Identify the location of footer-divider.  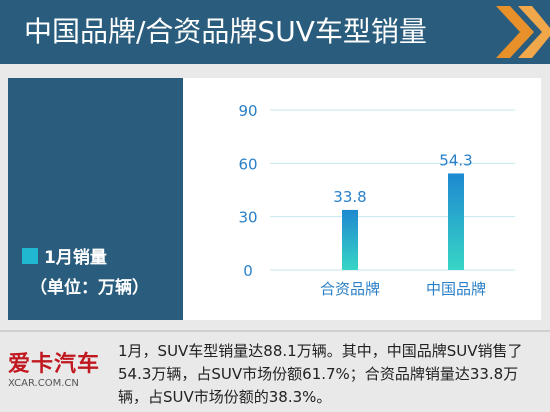
(275, 331).